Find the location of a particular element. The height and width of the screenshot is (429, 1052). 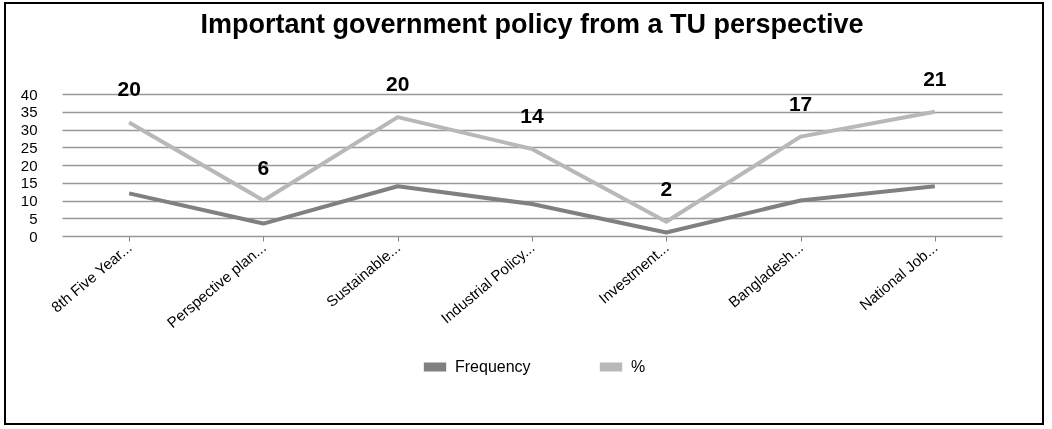

annotation: 14 is located at coordinates (532, 116).